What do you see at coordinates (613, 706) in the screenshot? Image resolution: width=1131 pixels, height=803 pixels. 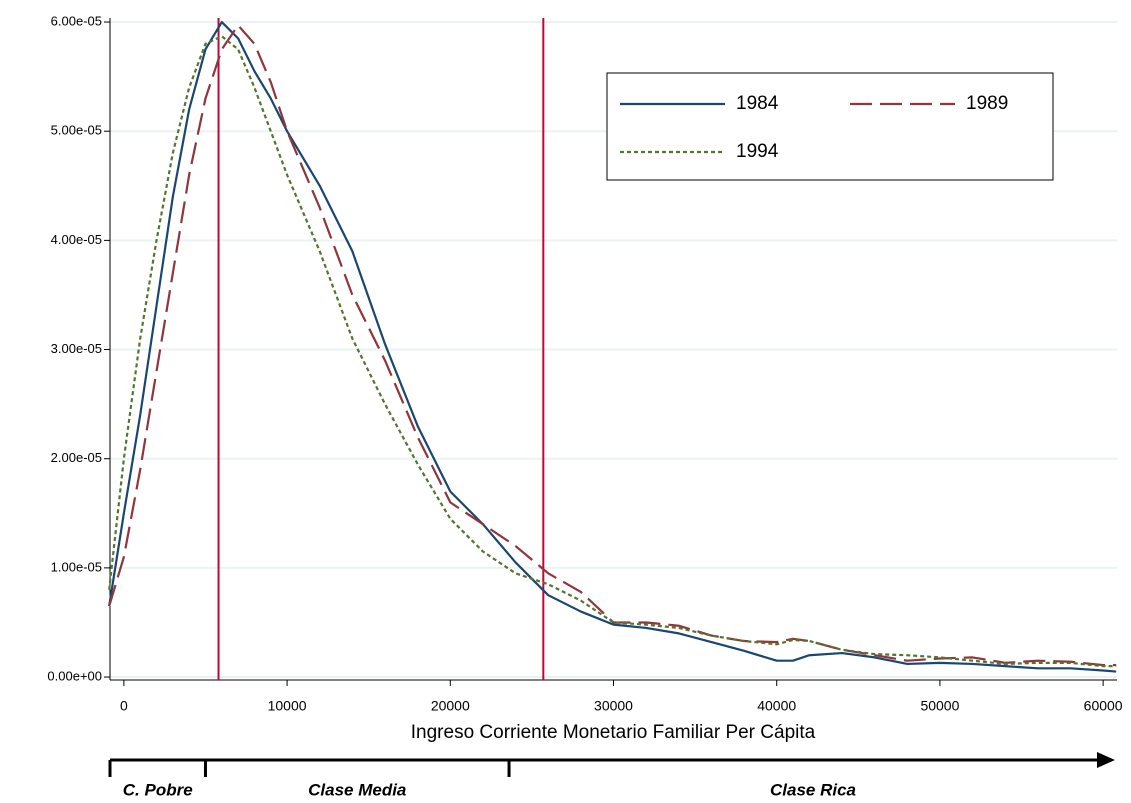 I see `x-tick-label: 30000` at bounding box center [613, 706].